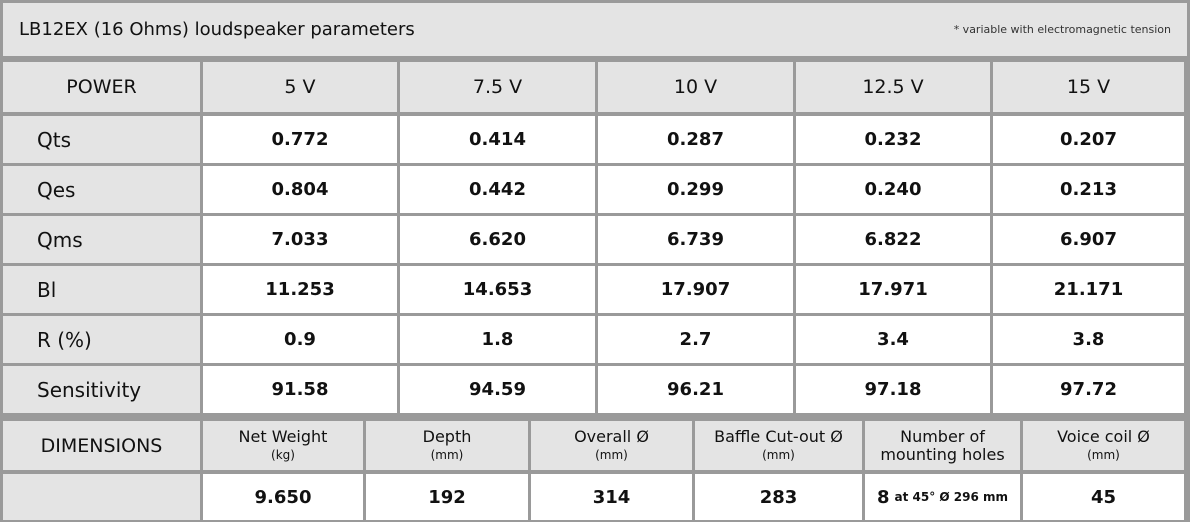 Image resolution: width=1190 pixels, height=522 pixels. I want to click on value-cell: 0.287, so click(695, 139).